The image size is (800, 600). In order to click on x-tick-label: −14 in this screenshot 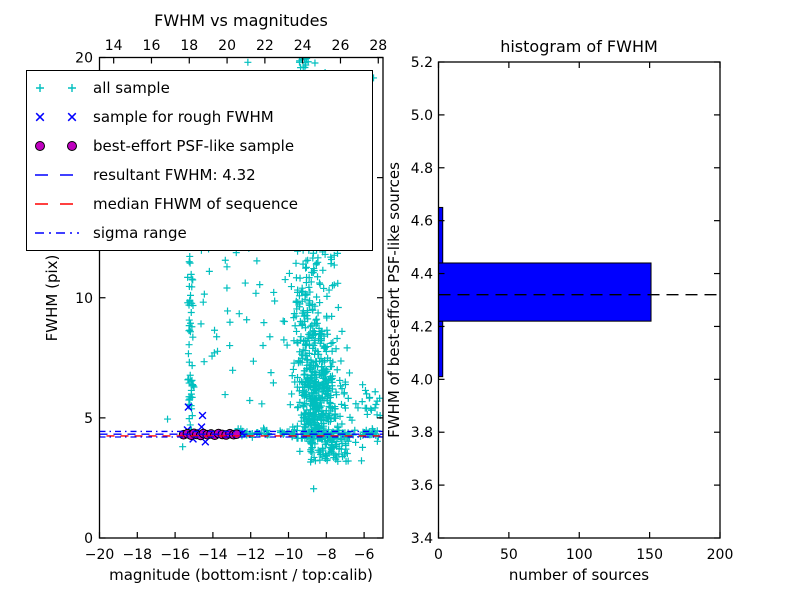, I will do `click(213, 555)`.